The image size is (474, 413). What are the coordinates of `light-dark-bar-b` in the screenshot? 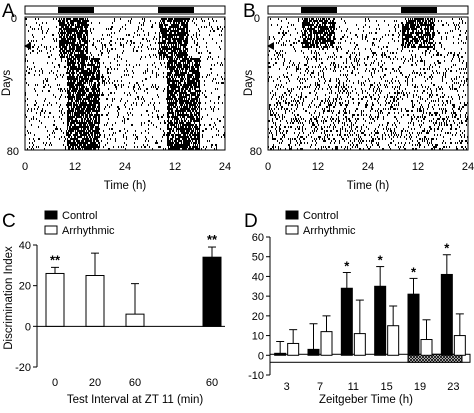 It's located at (368, 10).